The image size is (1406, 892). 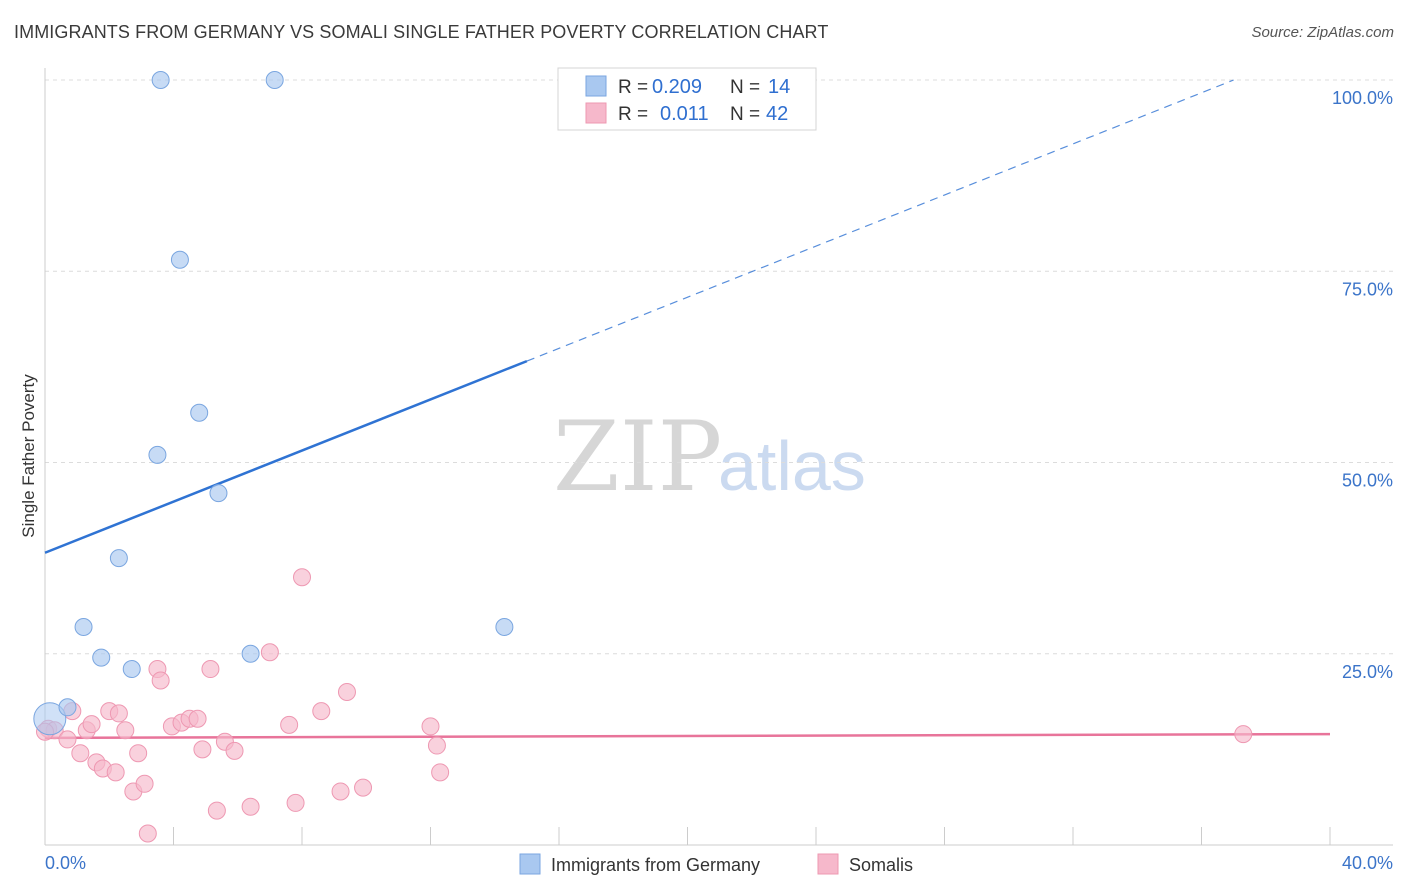 What do you see at coordinates (745, 114) in the screenshot?
I see `legend-n-label-somalis: N =` at bounding box center [745, 114].